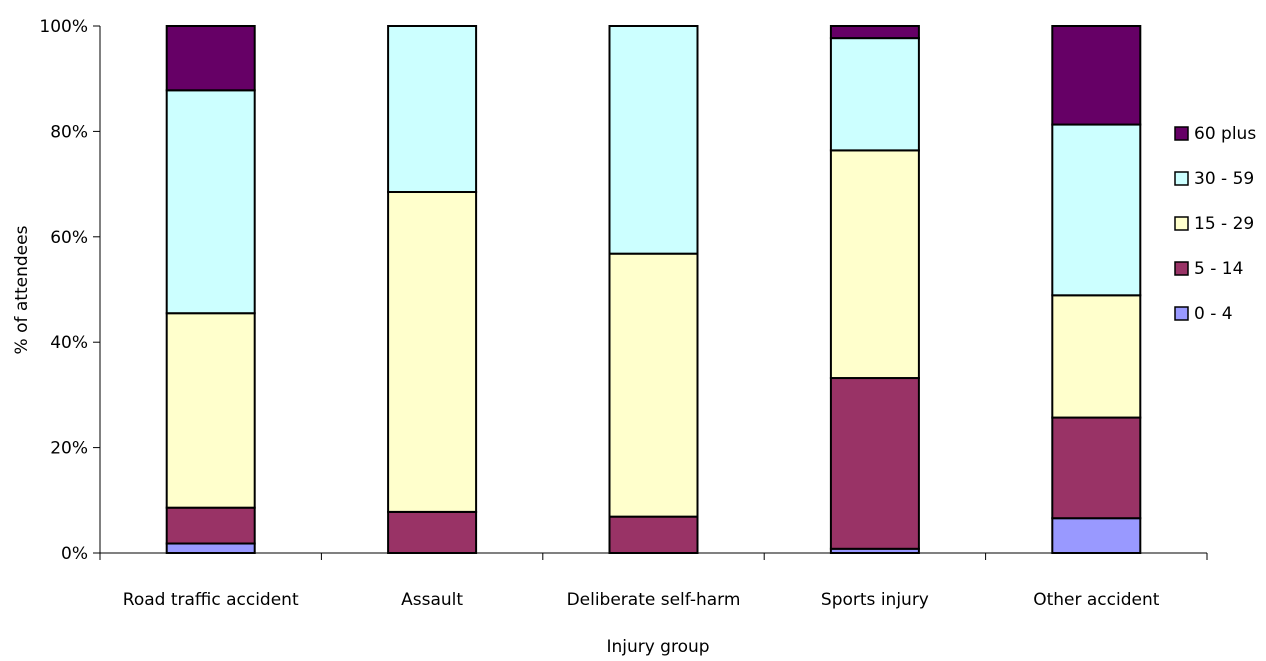  I want to click on category-label: Deliberate self-harm, so click(654, 600).